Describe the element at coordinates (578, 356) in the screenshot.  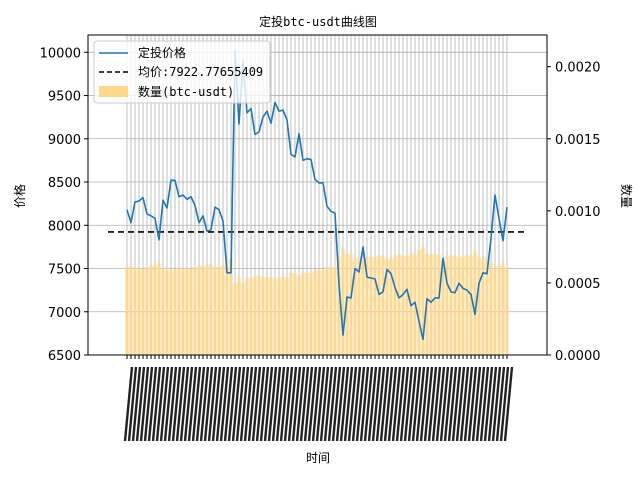
I see `y-right-tick-label: 0.0000` at that location.